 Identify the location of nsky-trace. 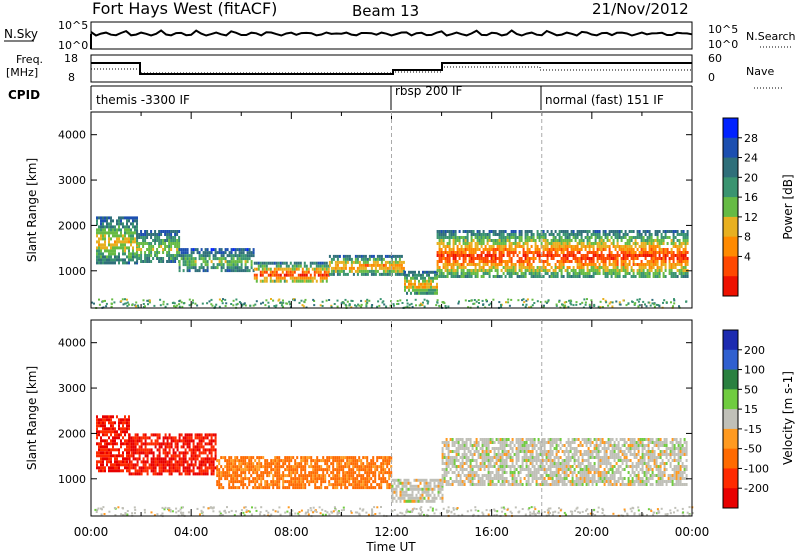
(391, 33).